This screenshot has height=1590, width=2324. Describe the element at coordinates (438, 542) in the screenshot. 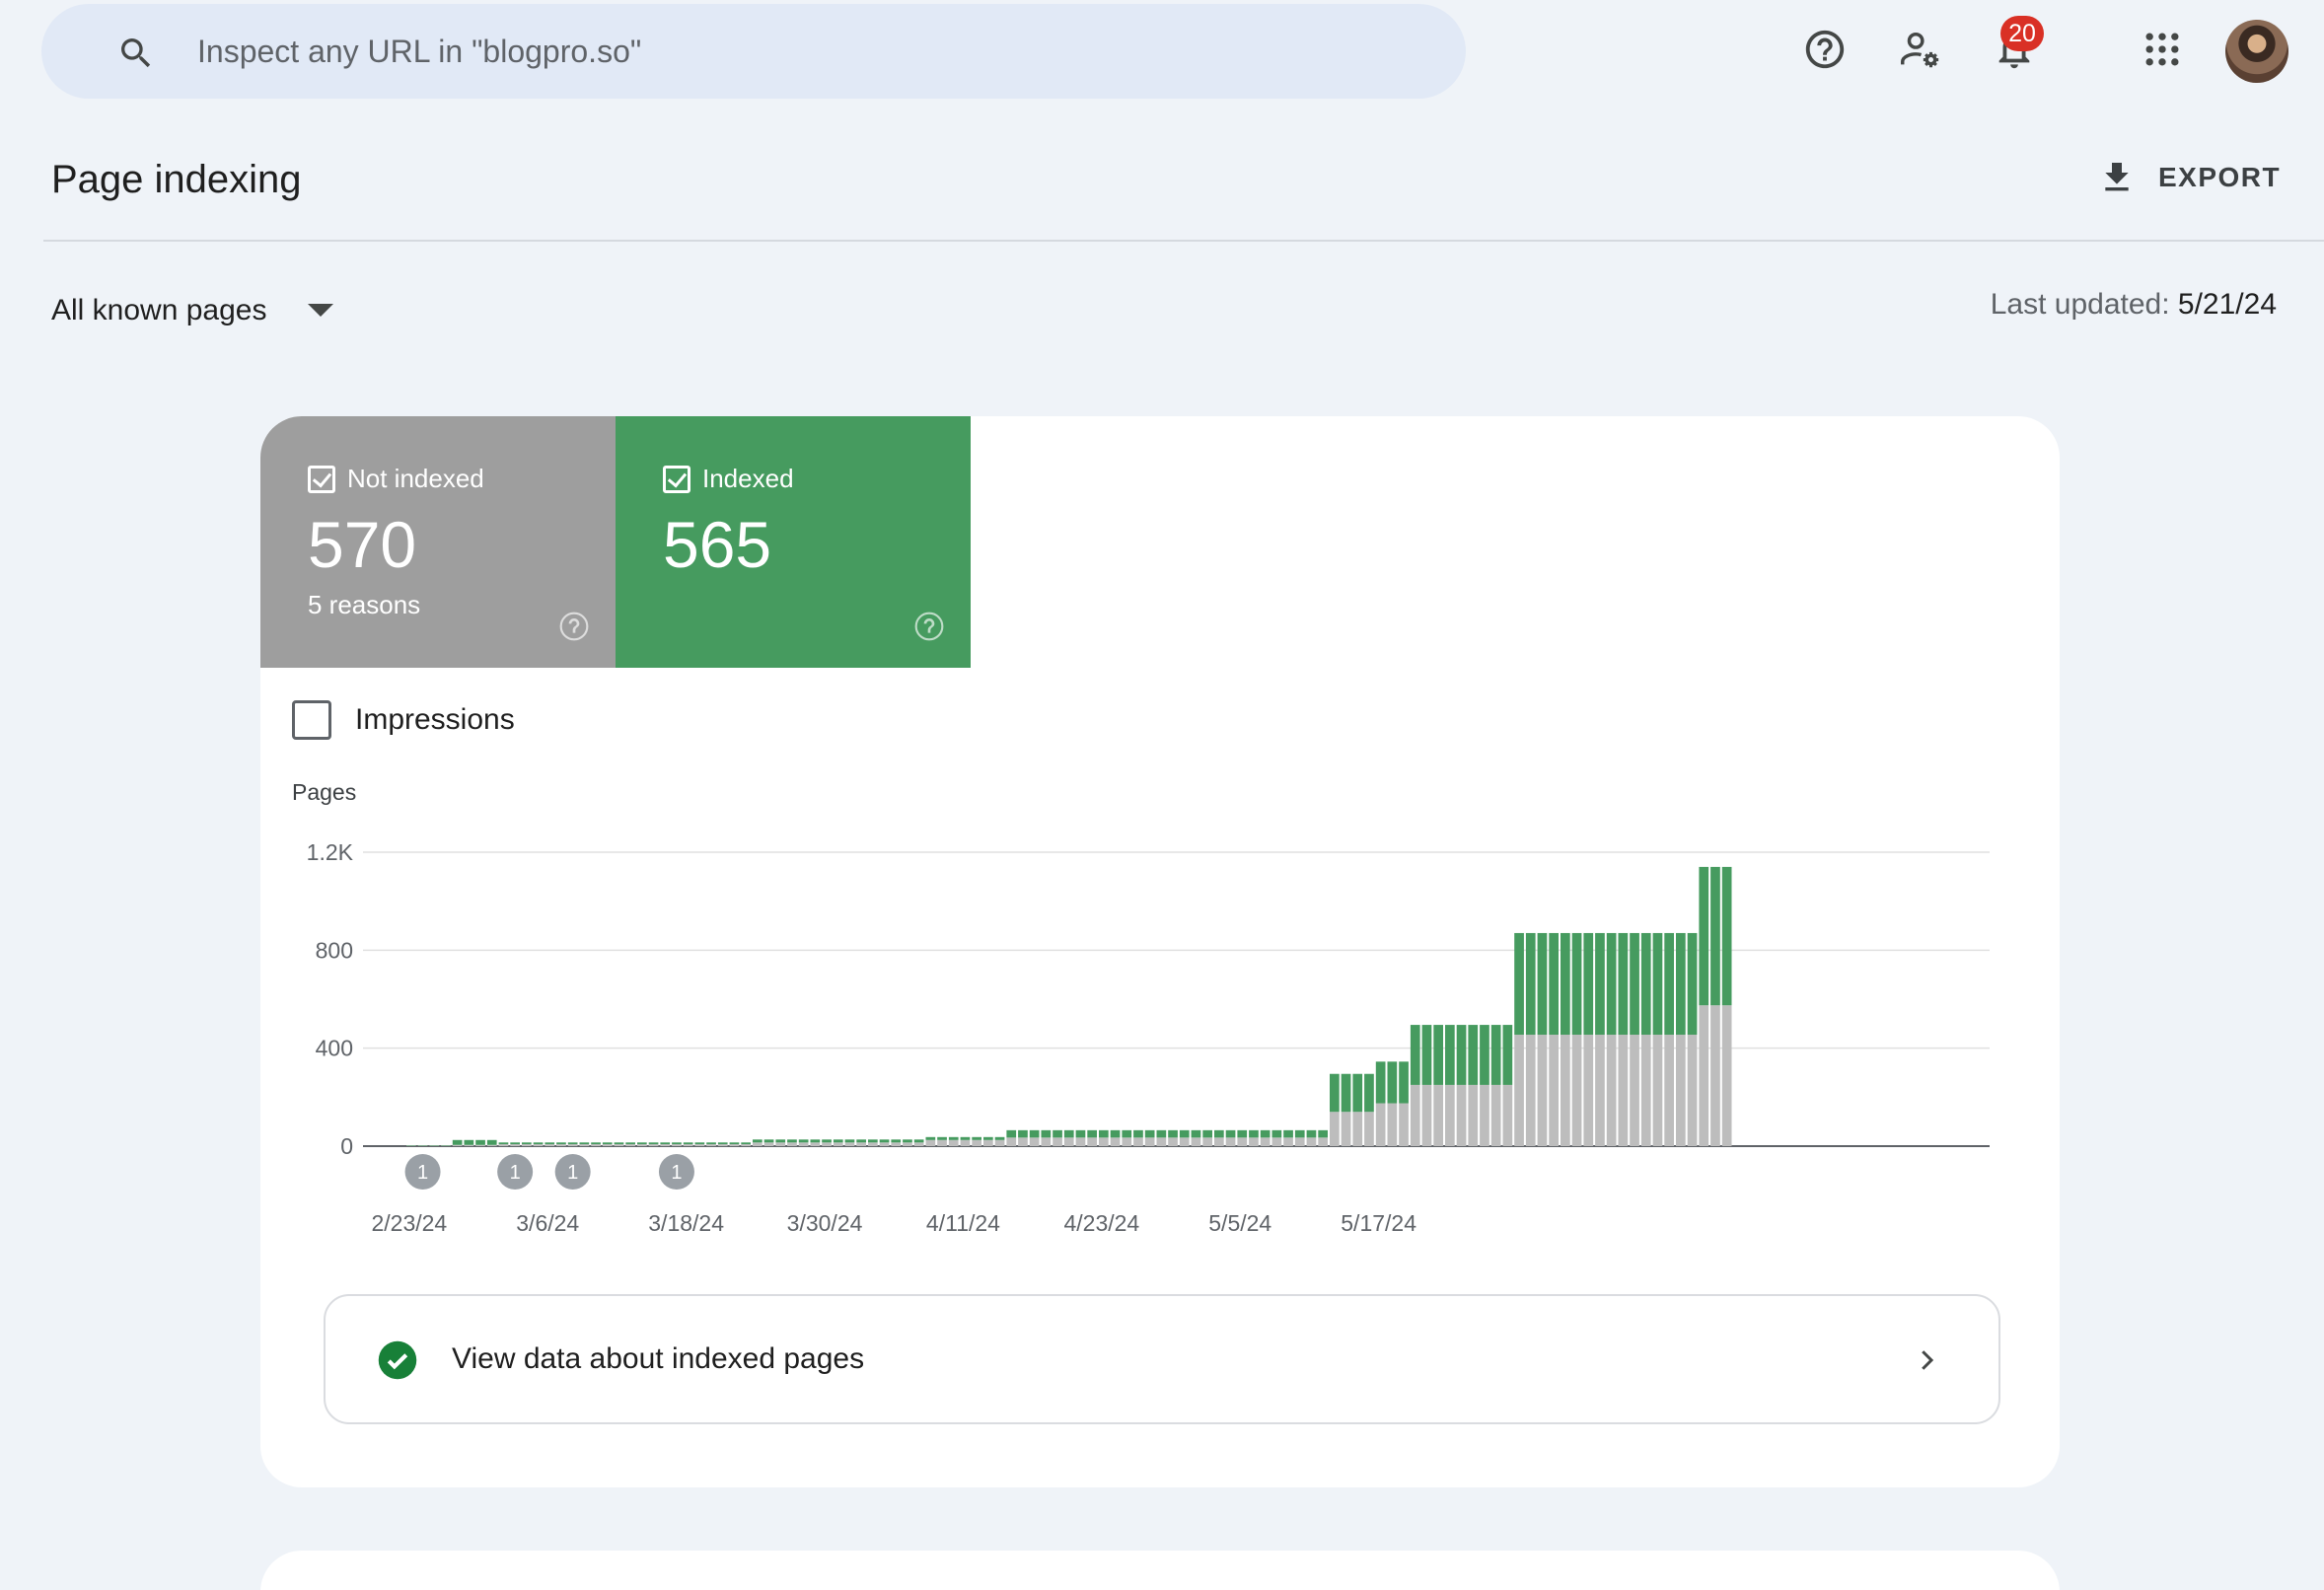

I see `not-indexed-tile: Not indexed 570 5 reasons` at that location.